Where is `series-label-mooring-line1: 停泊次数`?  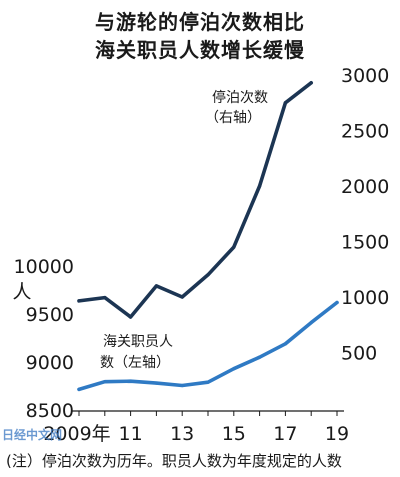 series-label-mooring-line1: 停泊次数 is located at coordinates (240, 97).